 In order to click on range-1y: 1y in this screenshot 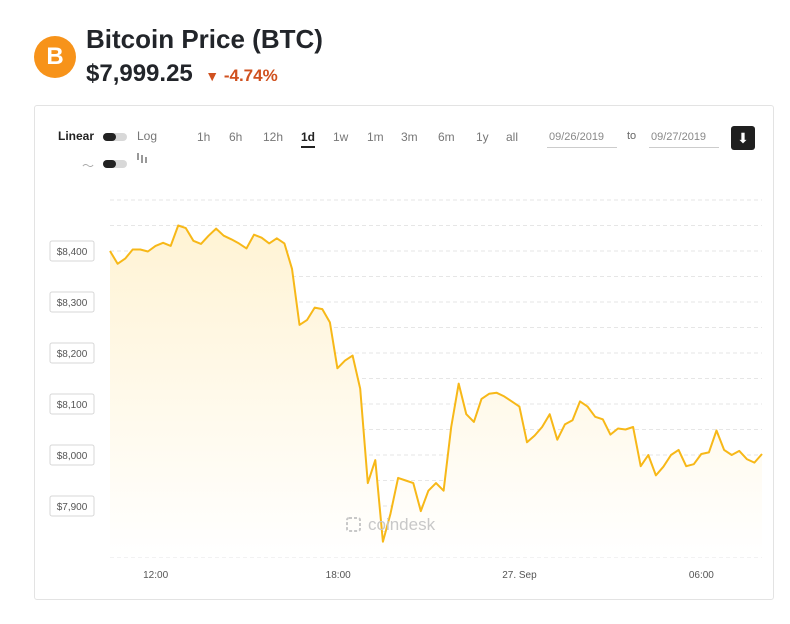, I will do `click(482, 137)`.